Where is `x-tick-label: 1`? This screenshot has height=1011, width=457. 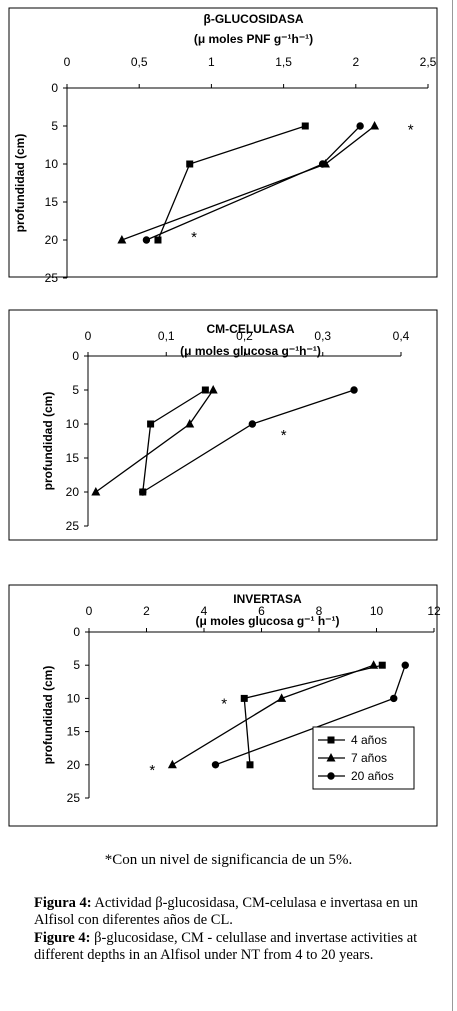 x-tick-label: 1 is located at coordinates (211, 62).